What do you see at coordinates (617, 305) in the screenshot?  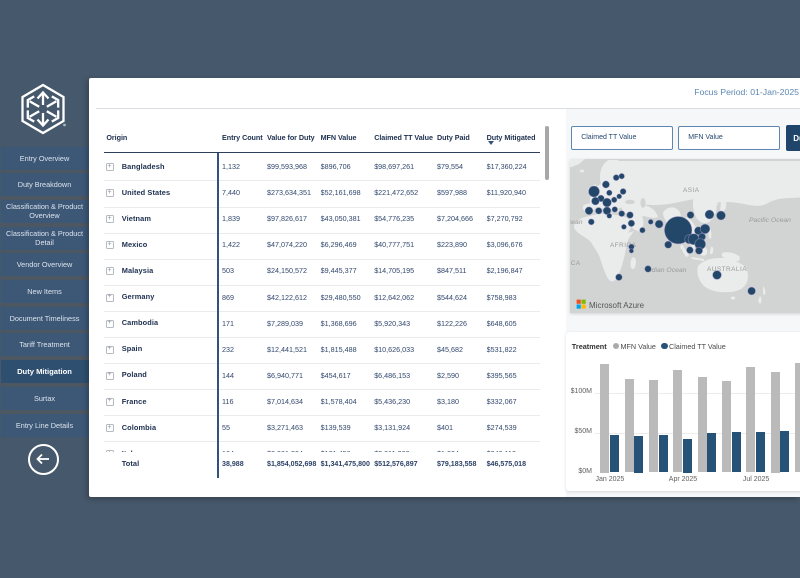 I see `svg-text: Microsoft Azure` at bounding box center [617, 305].